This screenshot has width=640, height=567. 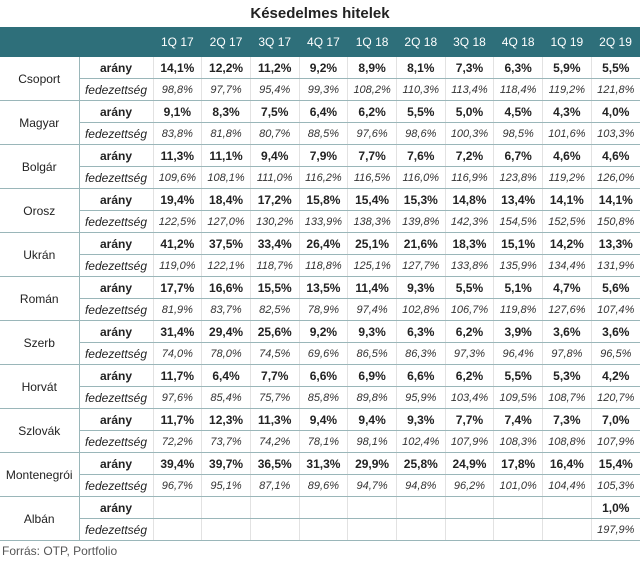 I want to click on coverage-cell: 96,7%, so click(x=178, y=485).